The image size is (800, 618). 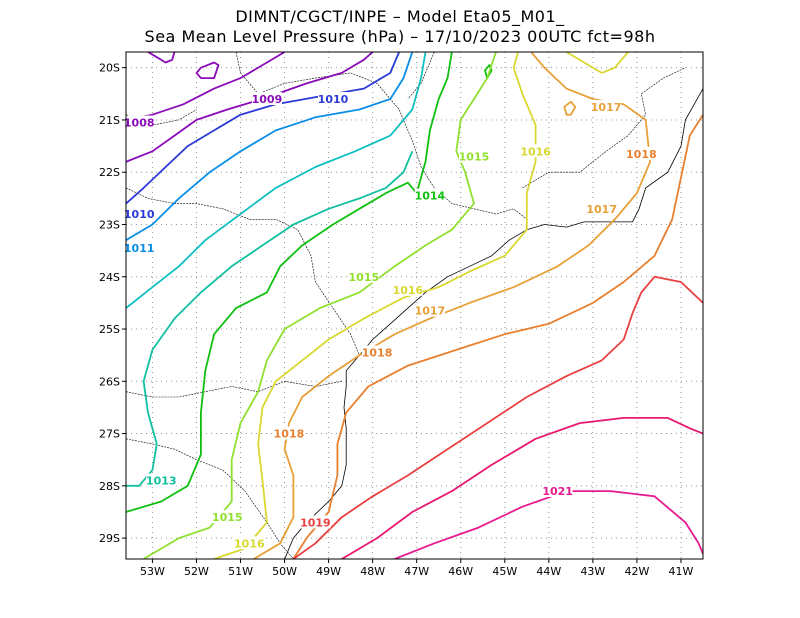 What do you see at coordinates (109, 329) in the screenshot?
I see `y-tick-label: 25S` at bounding box center [109, 329].